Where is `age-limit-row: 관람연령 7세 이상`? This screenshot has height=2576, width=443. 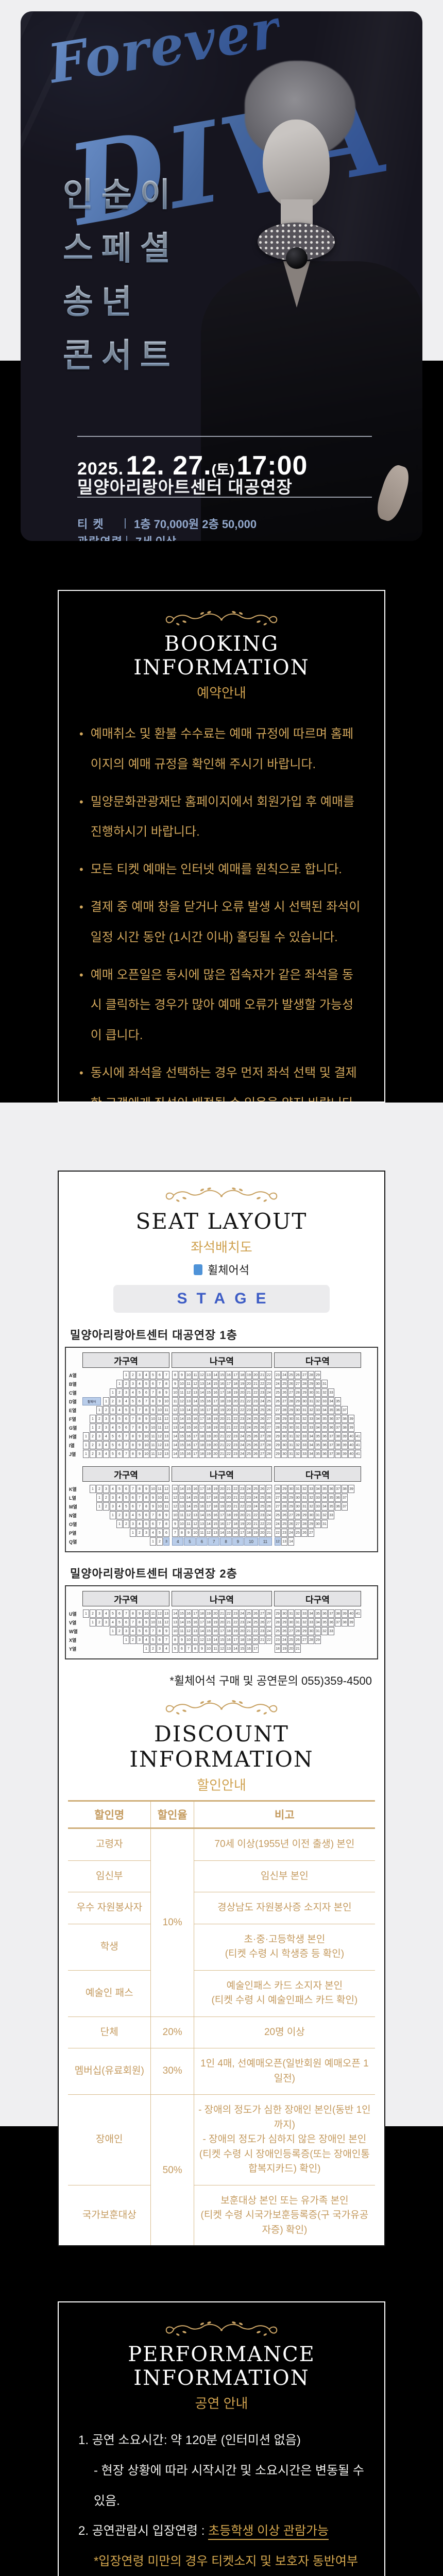 age-limit-row: 관람연령 7세 이상 is located at coordinates (126, 537).